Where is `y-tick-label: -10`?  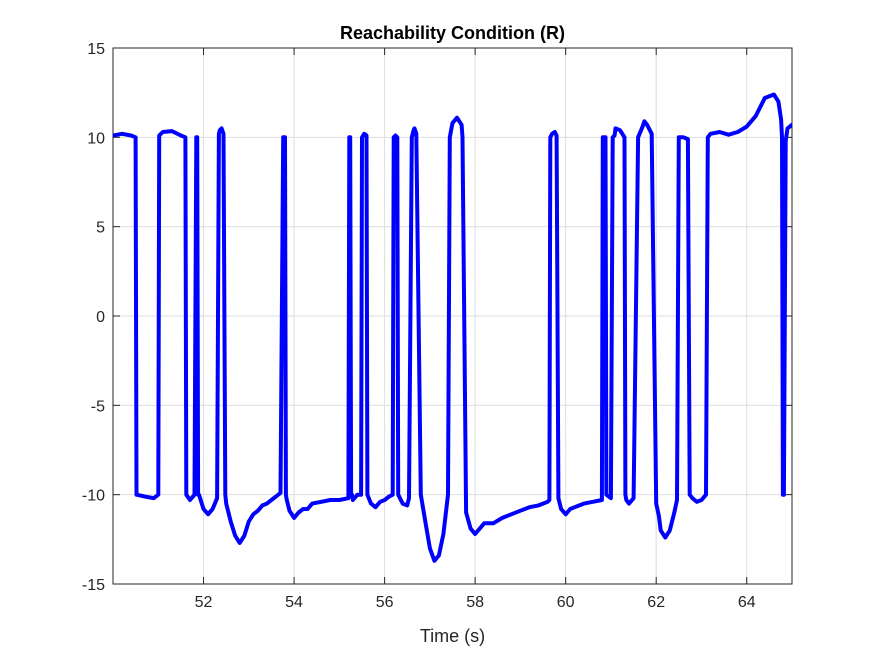
y-tick-label: -10 is located at coordinates (93, 496).